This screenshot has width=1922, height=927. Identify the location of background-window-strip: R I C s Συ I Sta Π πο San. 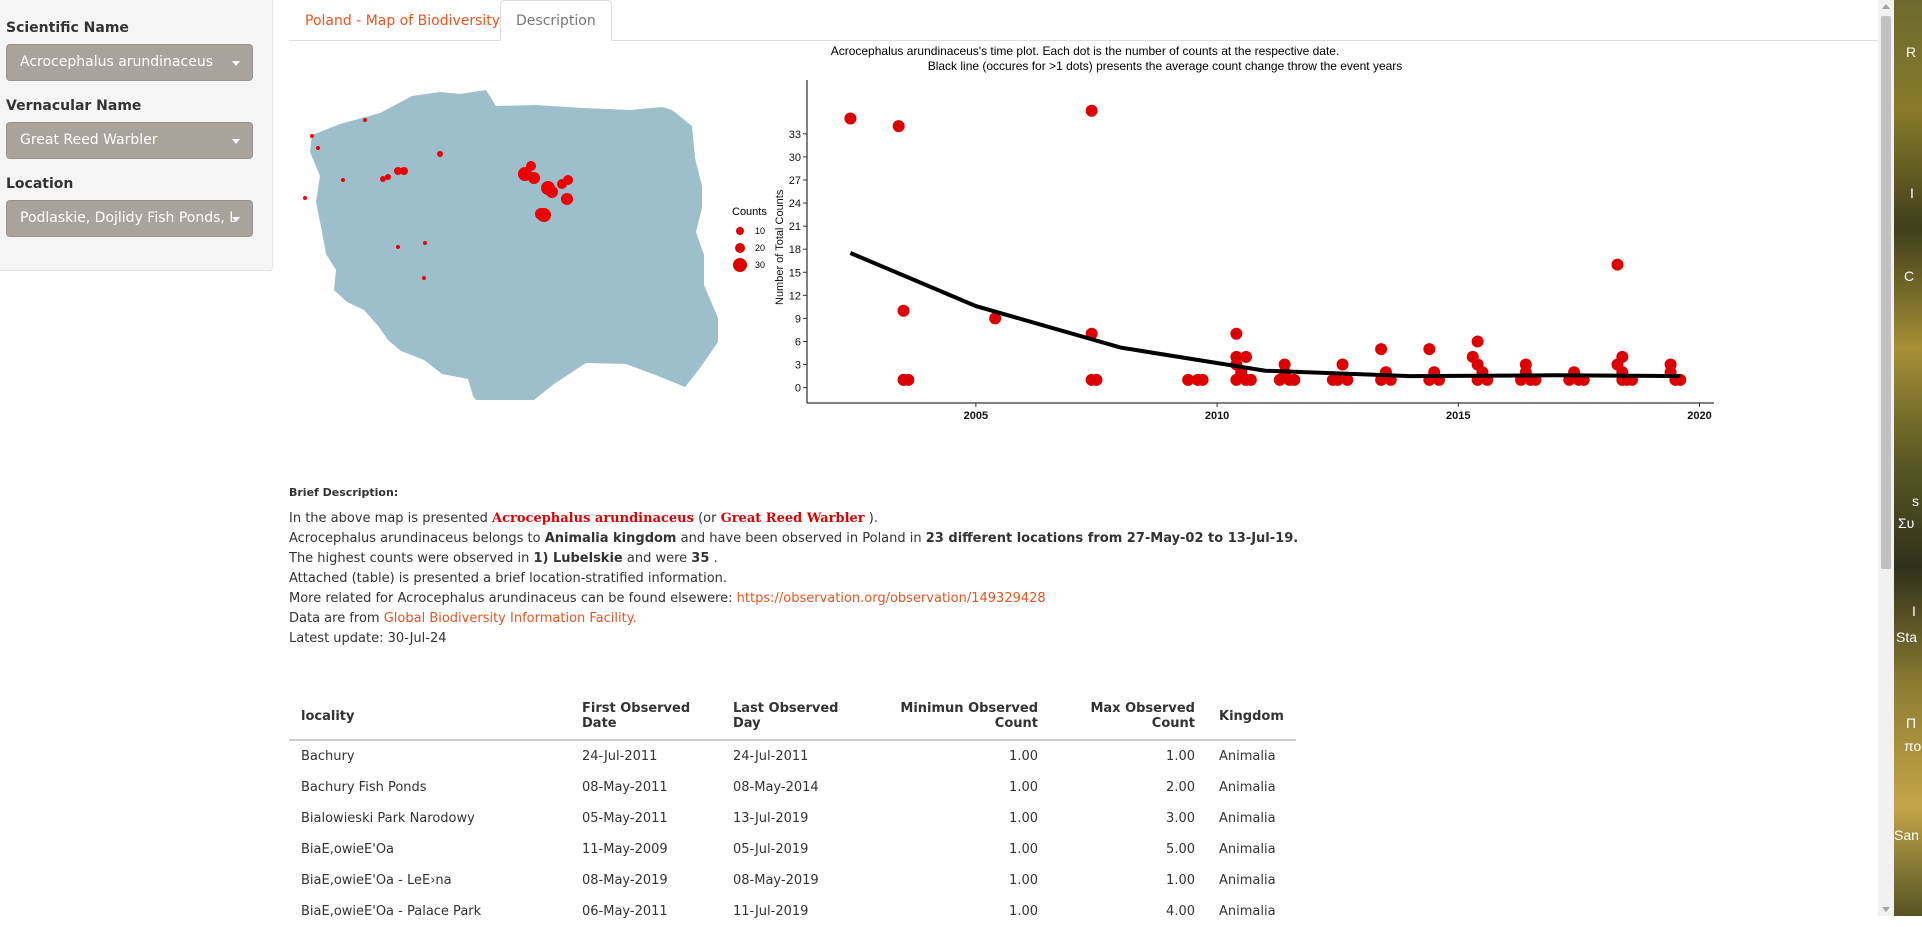
(1908, 458).